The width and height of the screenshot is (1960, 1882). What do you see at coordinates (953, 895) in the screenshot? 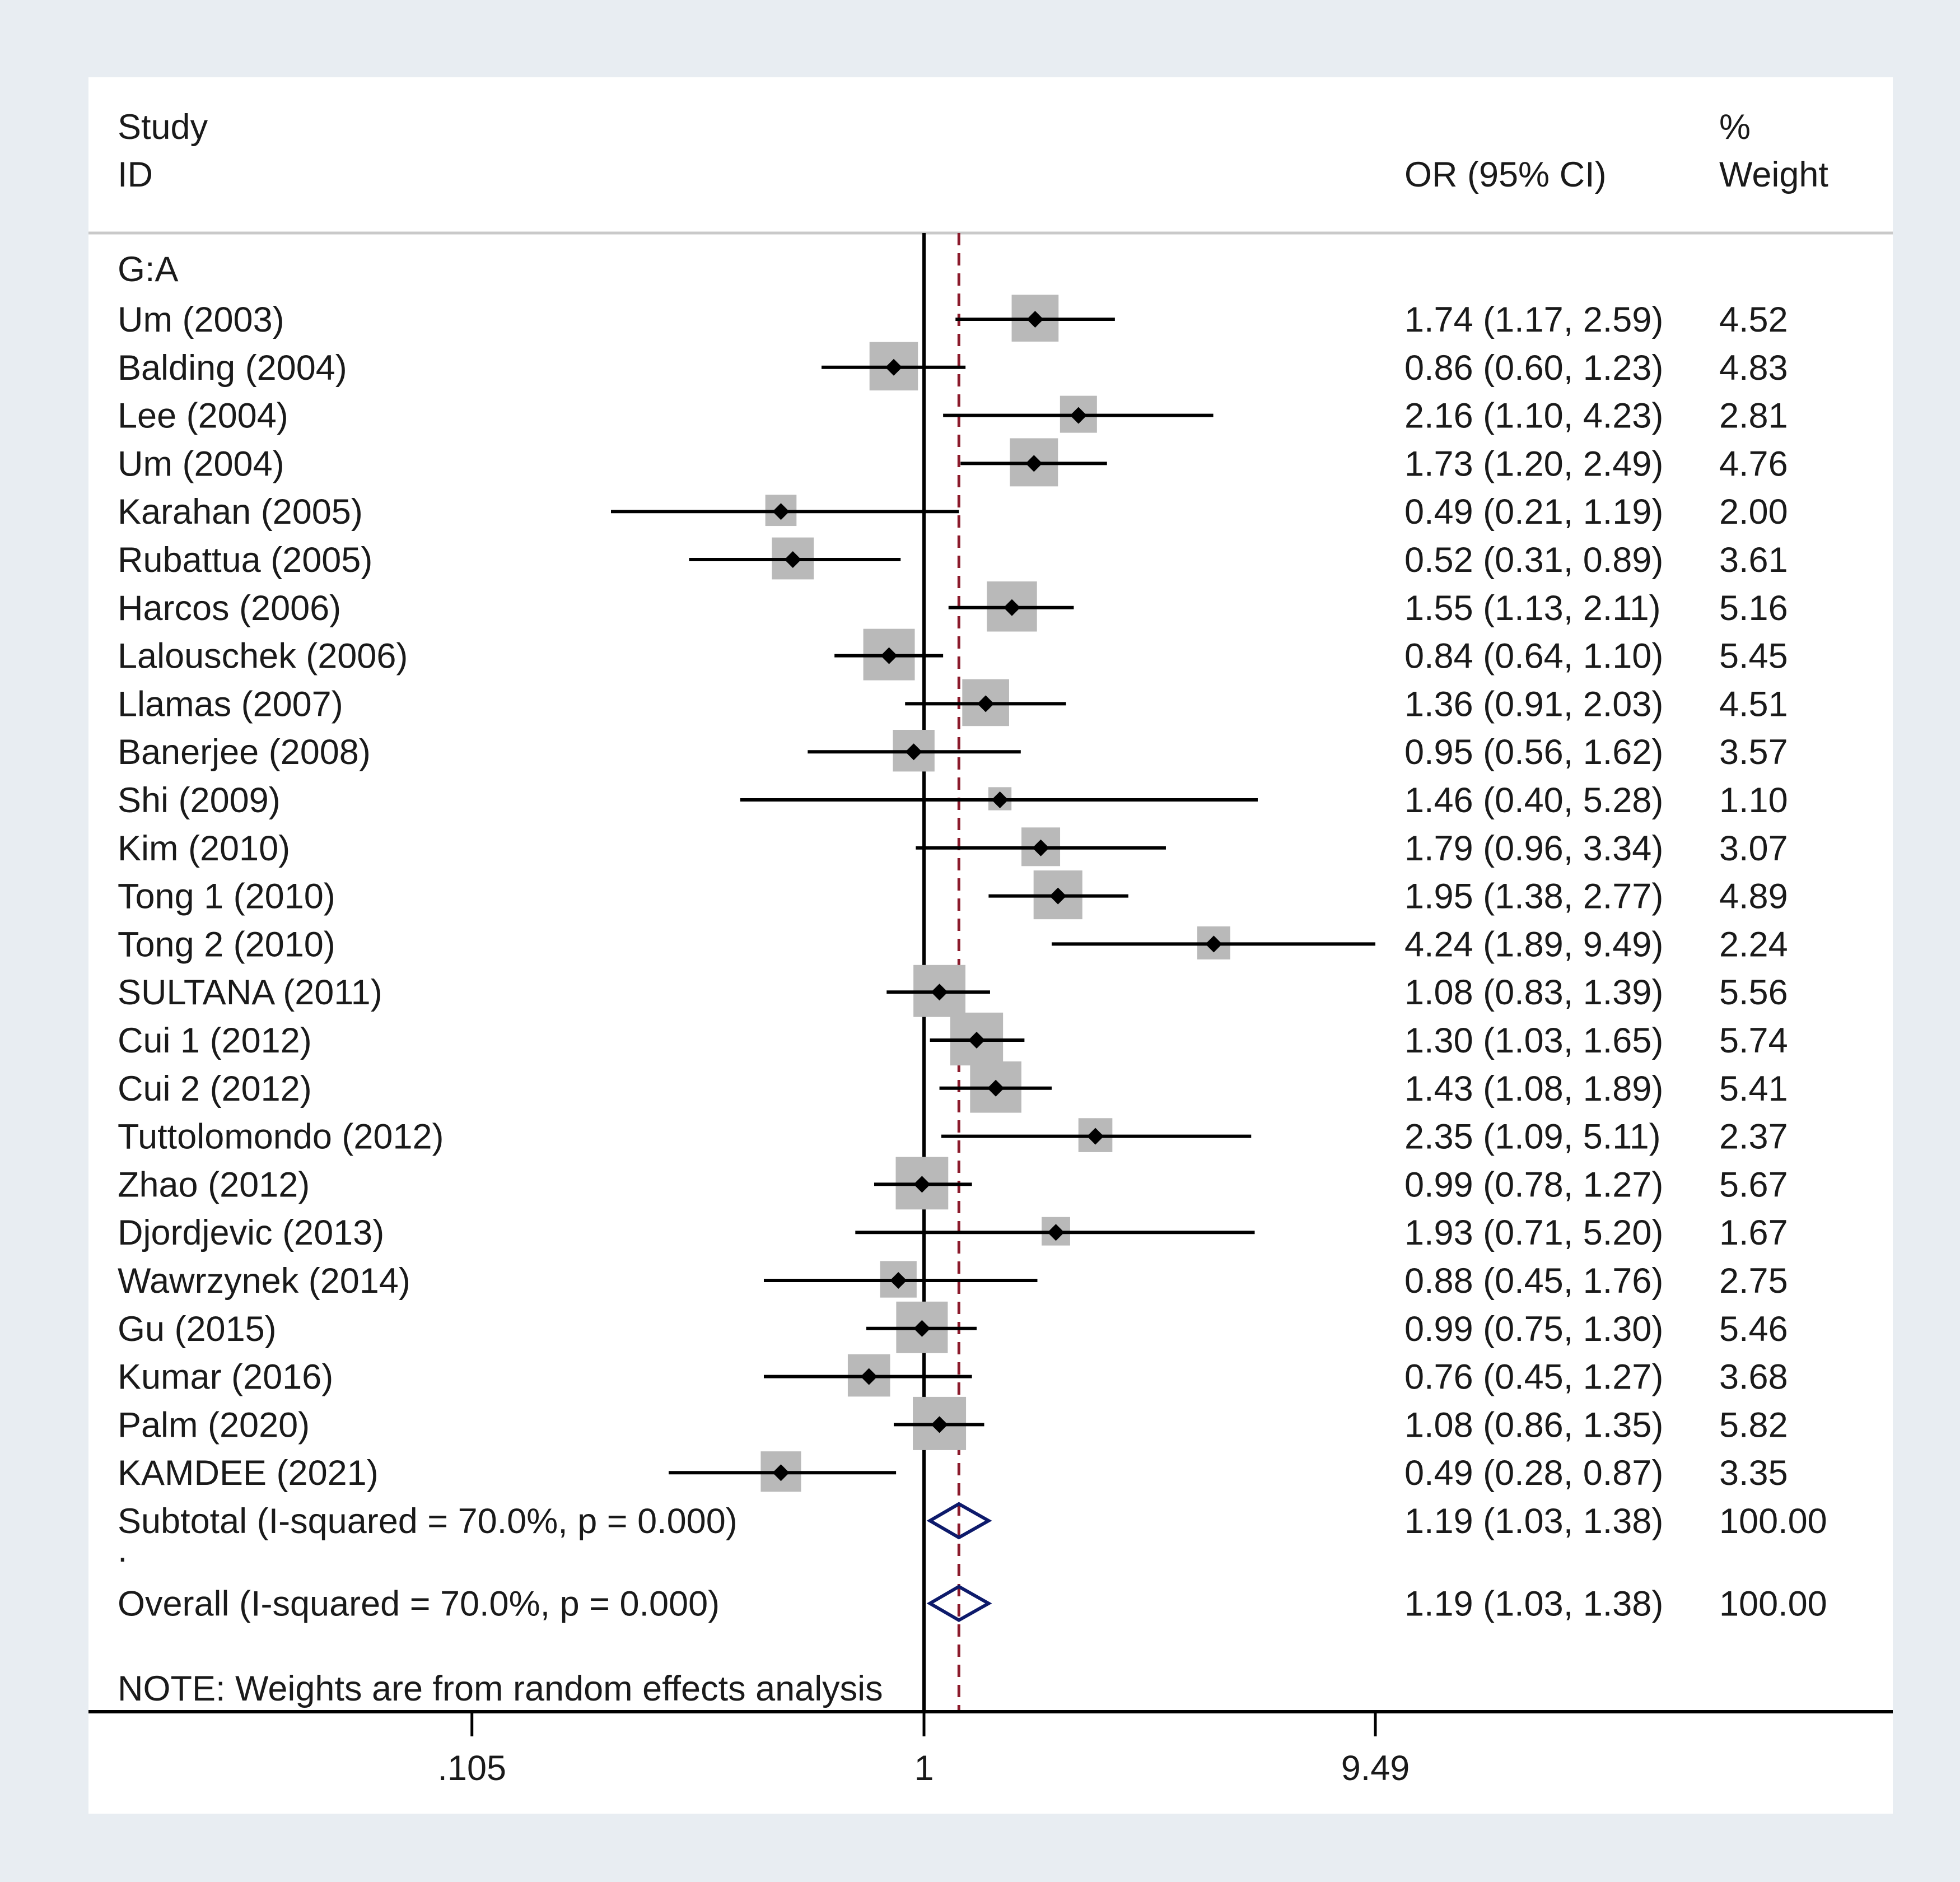
I see `study-row: Tong 1 (2010) 1.95 (1.38, 2.77) 4.89` at bounding box center [953, 895].